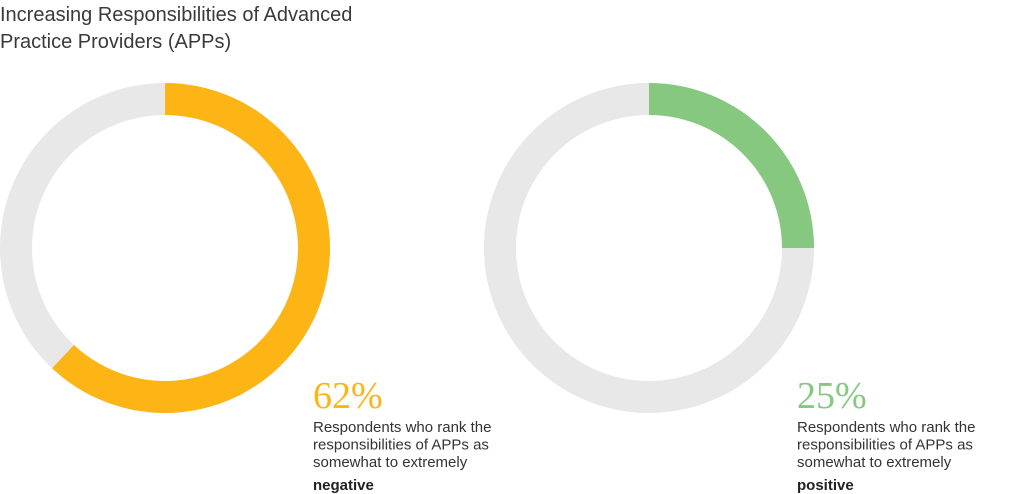 This screenshot has height=494, width=1024. What do you see at coordinates (348, 396) in the screenshot?
I see `value-label: 62%` at bounding box center [348, 396].